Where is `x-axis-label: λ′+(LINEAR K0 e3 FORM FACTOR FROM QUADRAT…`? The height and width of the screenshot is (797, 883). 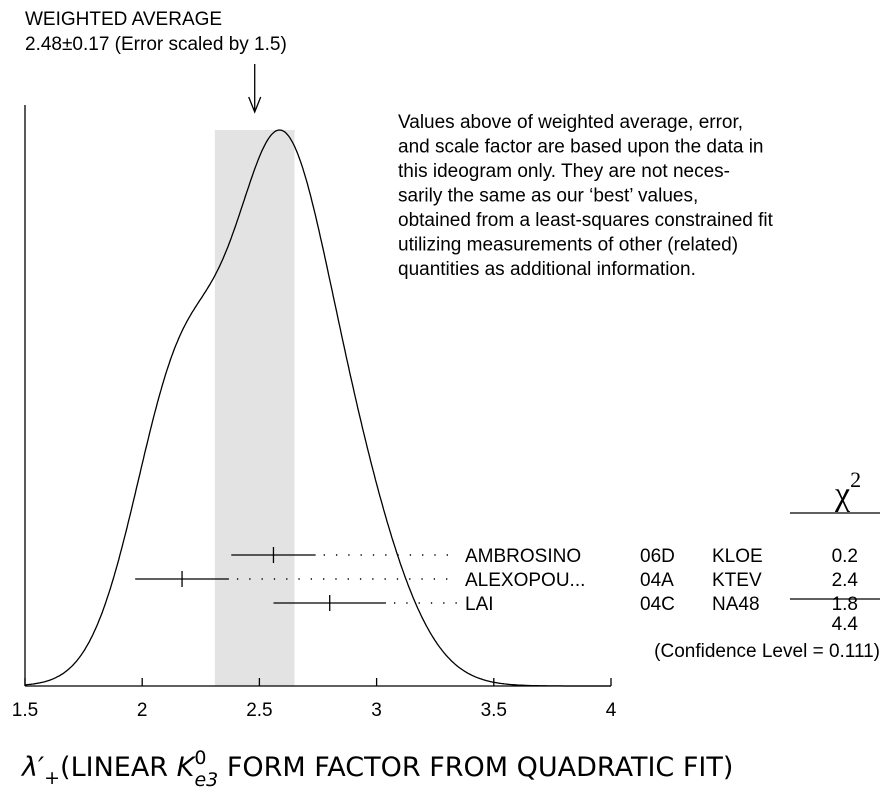 x-axis-label: λ′+(LINEAR K0 e3 FORM FACTOR FROM QUADRAT… is located at coordinates (376, 769).